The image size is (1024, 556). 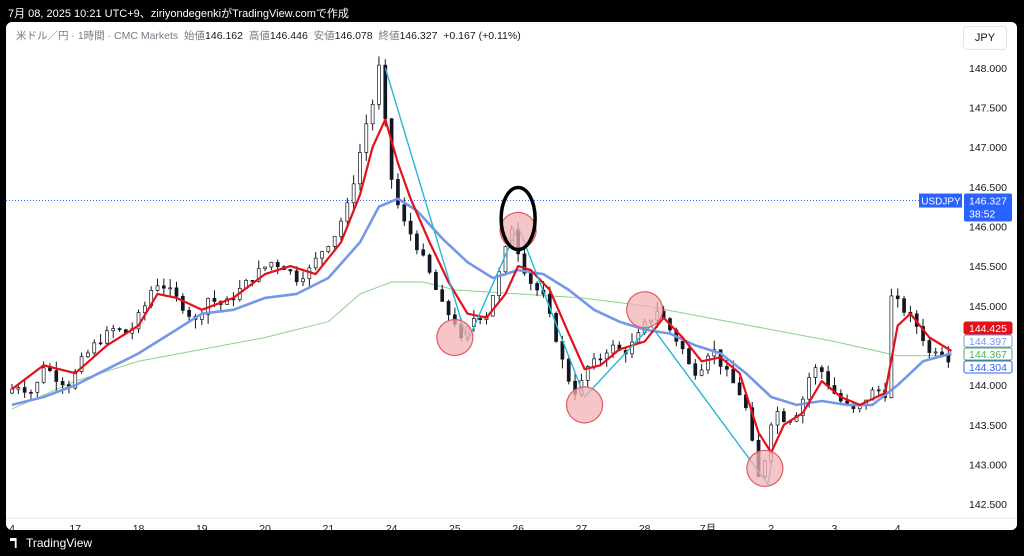 What do you see at coordinates (982, 215) in the screenshot?
I see `price-tag-countdown: 38:52` at bounding box center [982, 215].